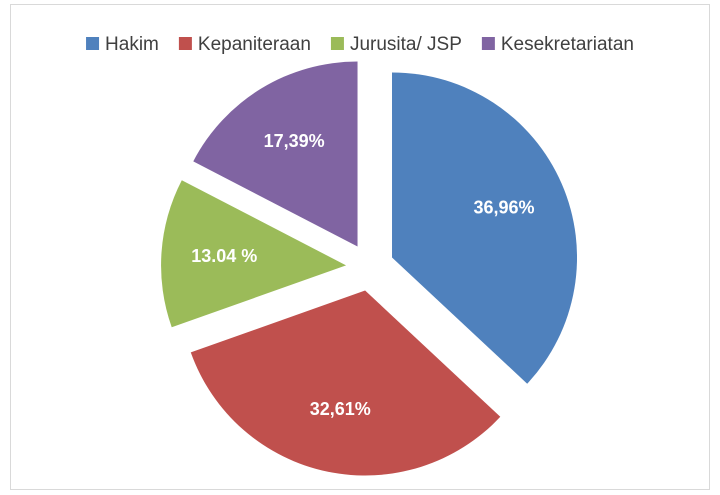  What do you see at coordinates (224, 256) in the screenshot?
I see `data-label: 13.04 %` at bounding box center [224, 256].